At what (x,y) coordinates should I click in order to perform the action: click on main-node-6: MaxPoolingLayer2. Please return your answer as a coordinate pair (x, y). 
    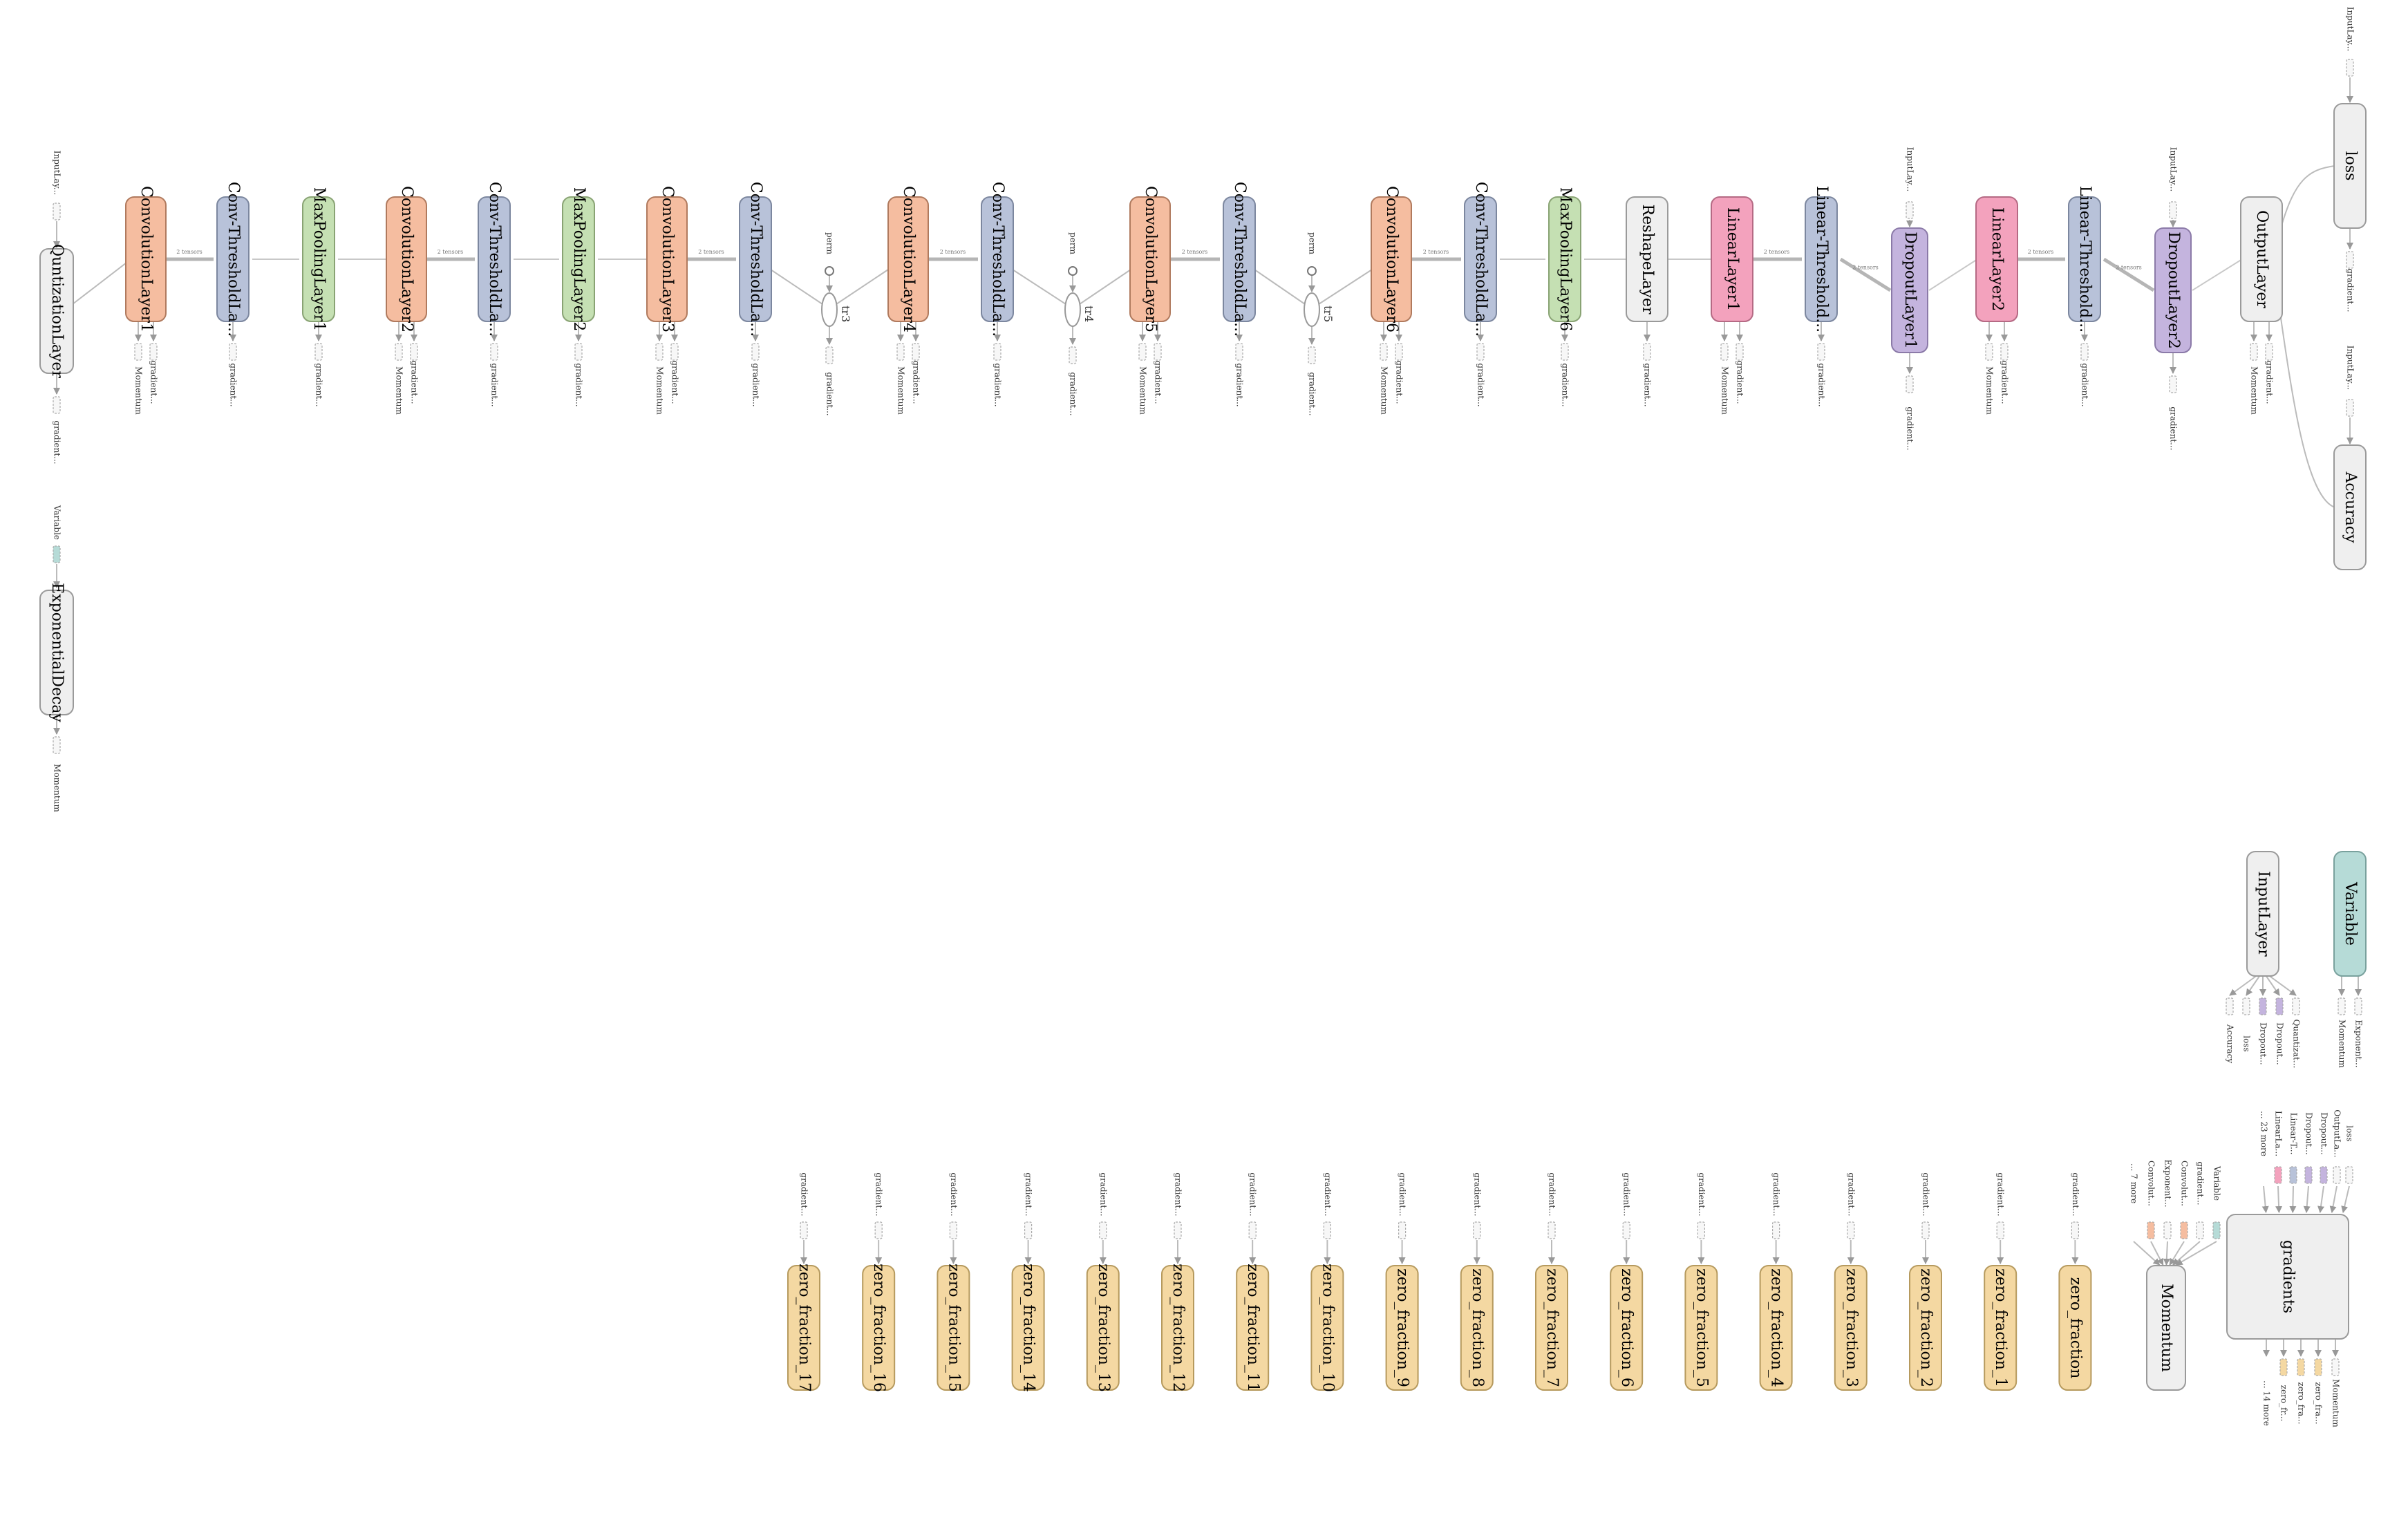
    Looking at the image, I should click on (578, 259).